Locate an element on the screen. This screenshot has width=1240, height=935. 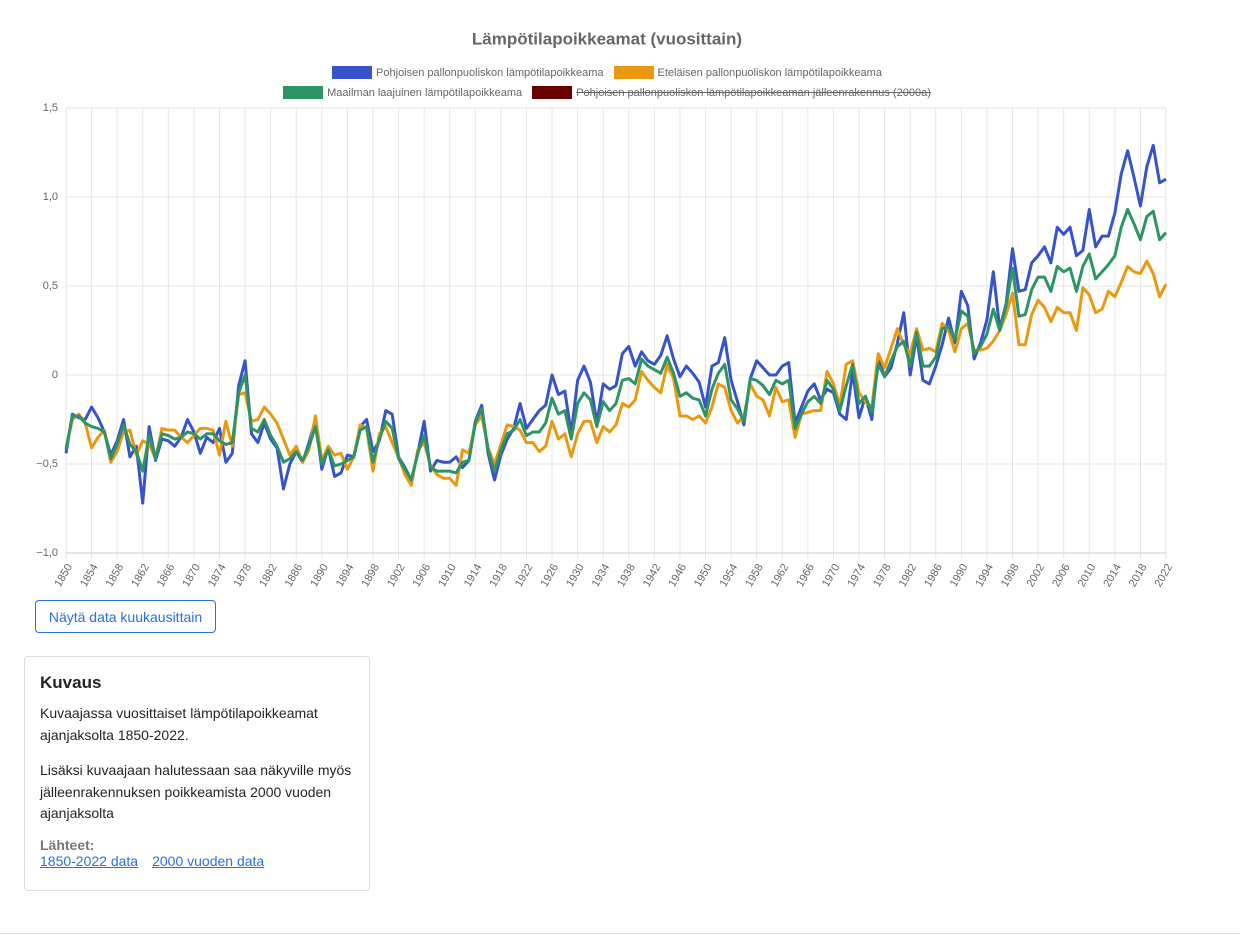
x-tick-label: 1986 is located at coordinates (933, 575).